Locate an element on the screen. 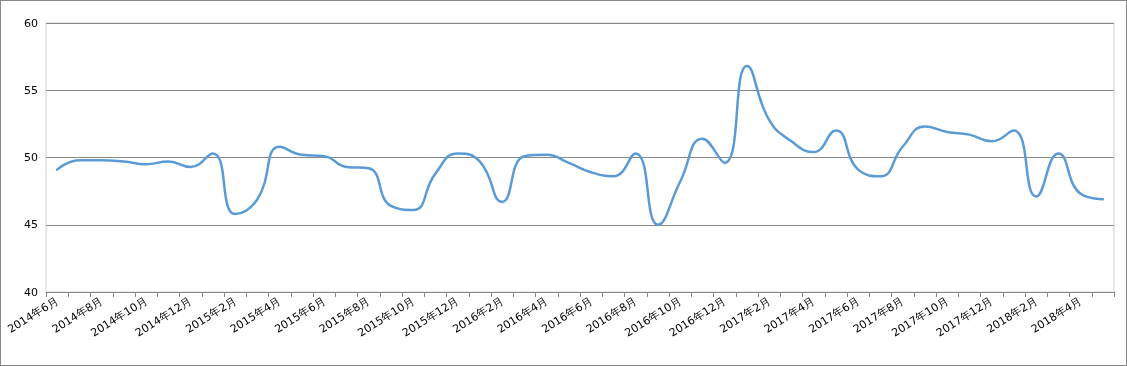  y-tick-label: 50 is located at coordinates (31, 157).